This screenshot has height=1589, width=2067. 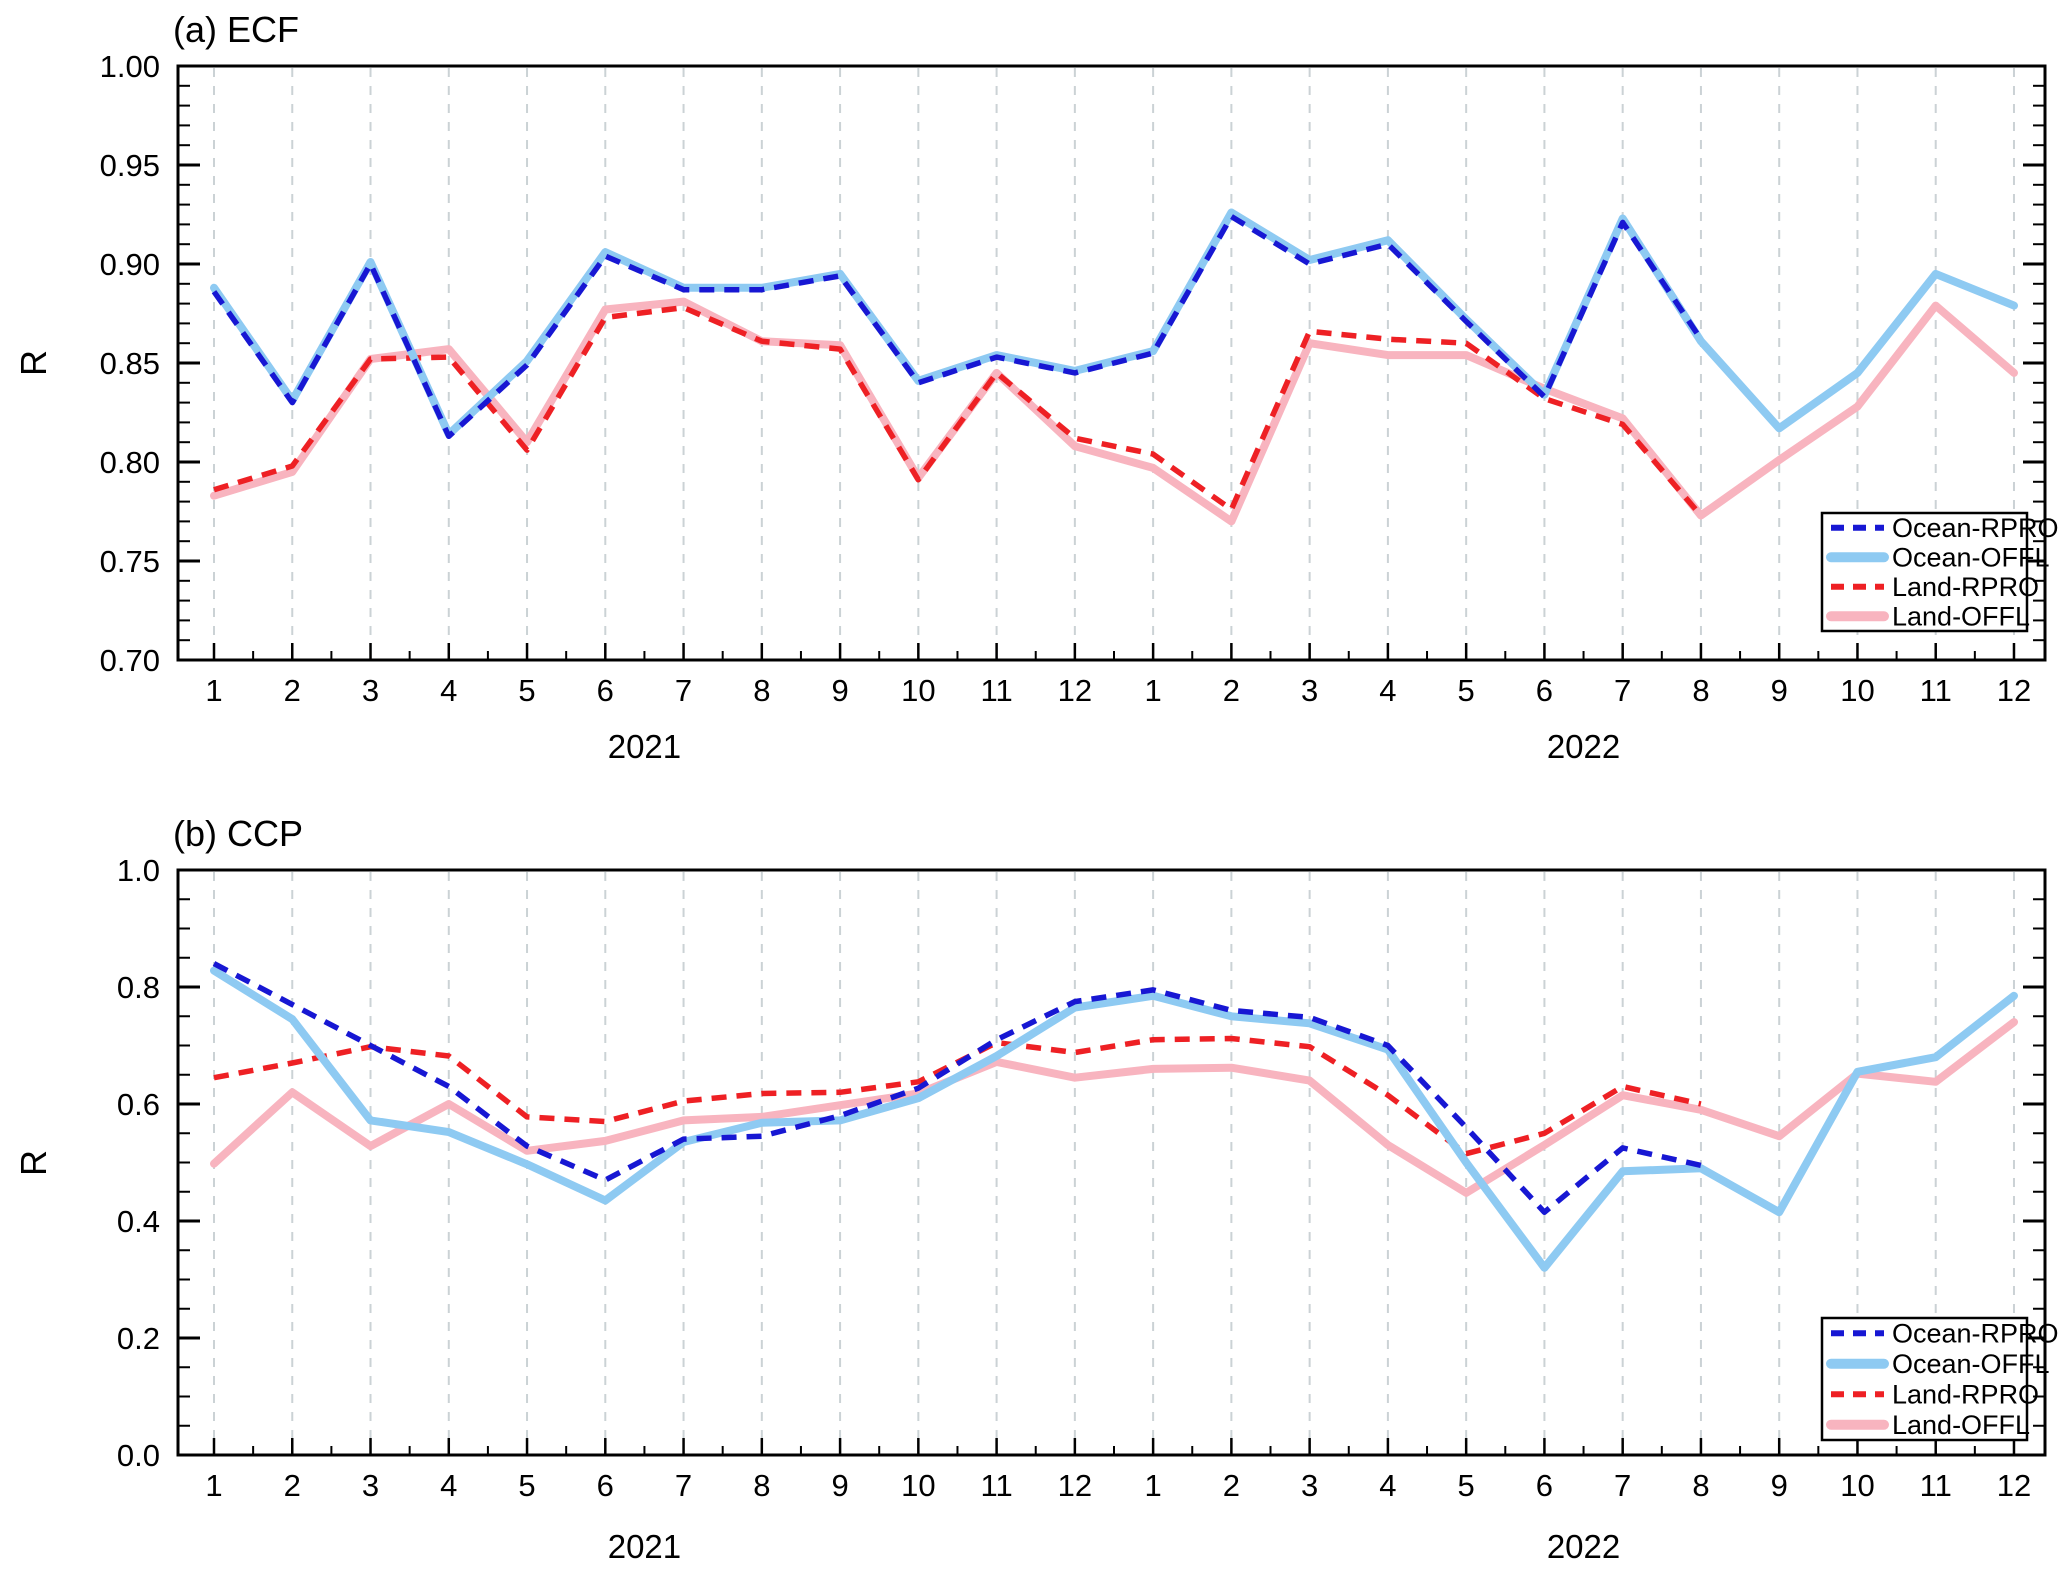 I want to click on y-tick-label: 0.80, so click(x=130, y=462).